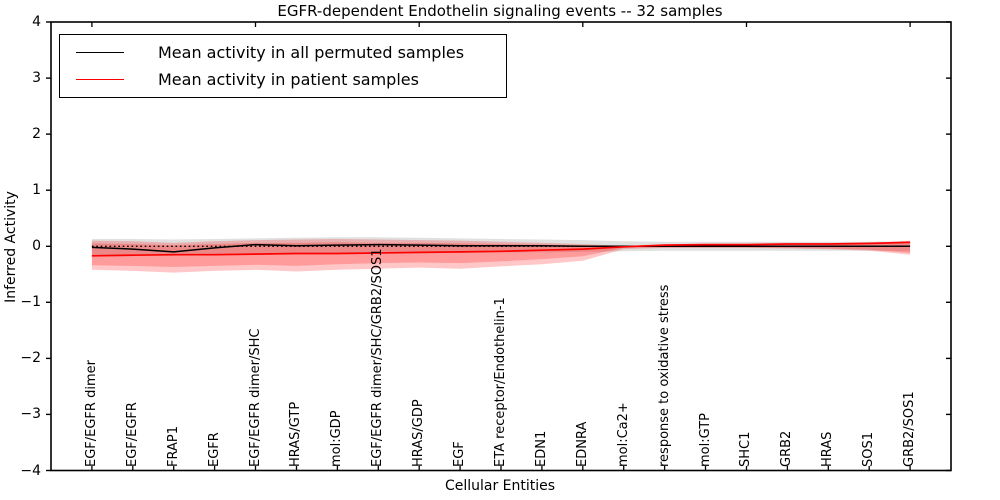 The image size is (1000, 500). Describe the element at coordinates (378, 358) in the screenshot. I see `x-tick-label: EGF/EGFR dimer/SHC/GRB2/SOS1` at that location.